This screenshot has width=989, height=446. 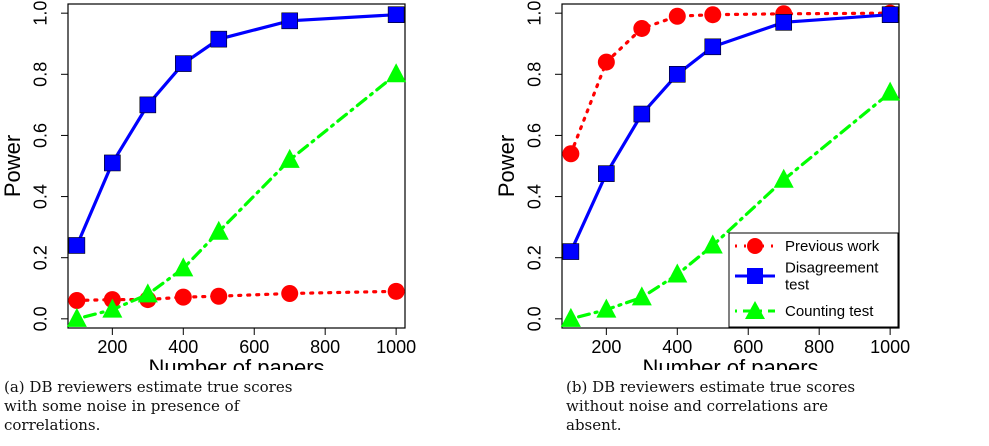 What do you see at coordinates (832, 246) in the screenshot?
I see `legend-label-previous: Previous work` at bounding box center [832, 246].